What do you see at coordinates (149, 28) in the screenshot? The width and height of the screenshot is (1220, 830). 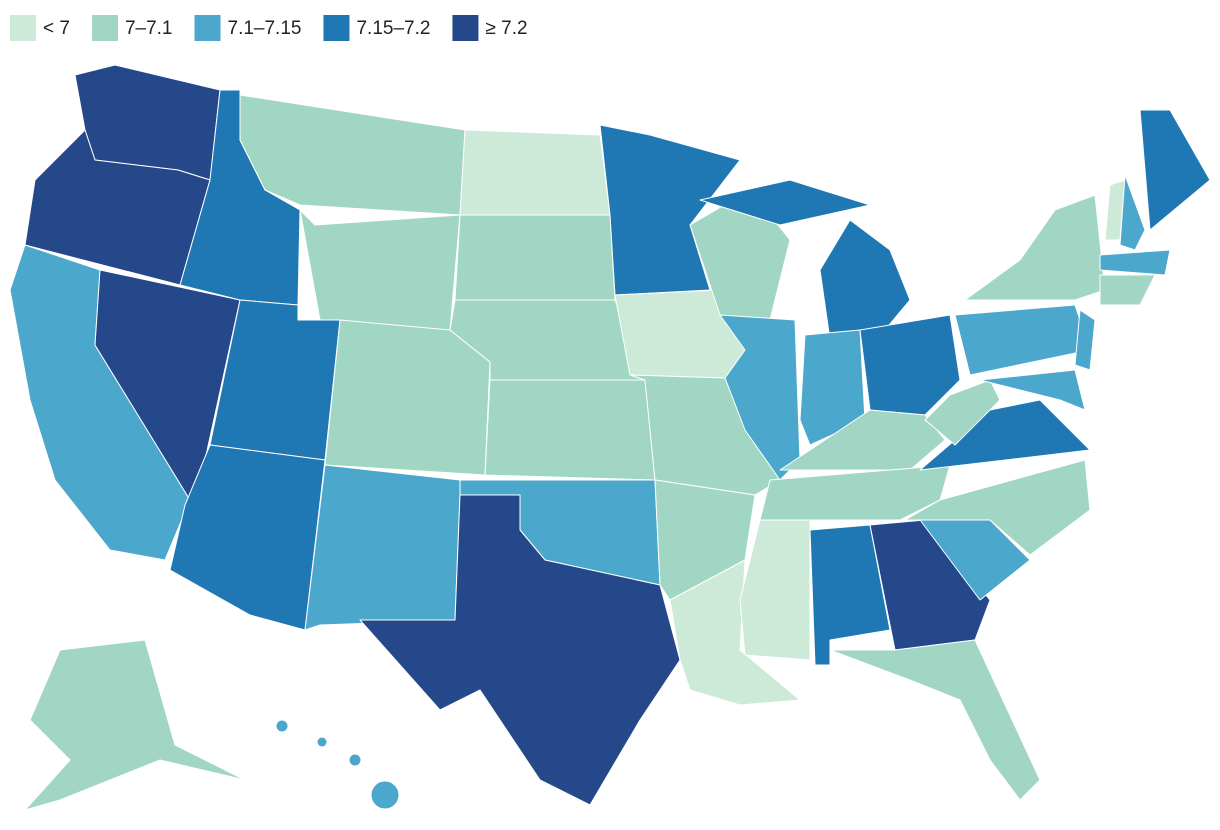 I see `legend-label: 7–7.1` at bounding box center [149, 28].